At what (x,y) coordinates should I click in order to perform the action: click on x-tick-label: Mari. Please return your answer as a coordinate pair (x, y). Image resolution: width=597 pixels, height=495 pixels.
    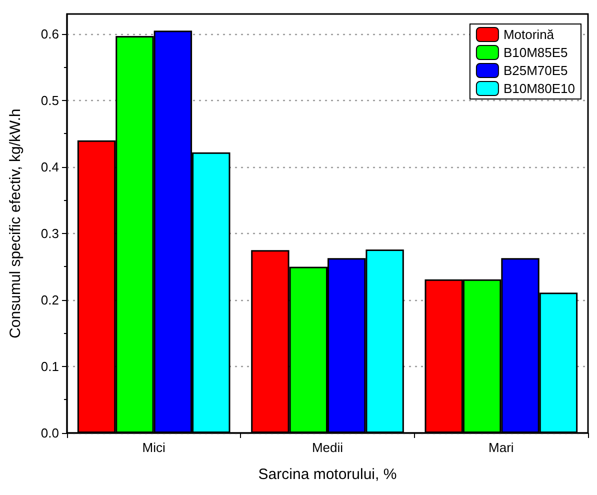
    Looking at the image, I should click on (501, 447).